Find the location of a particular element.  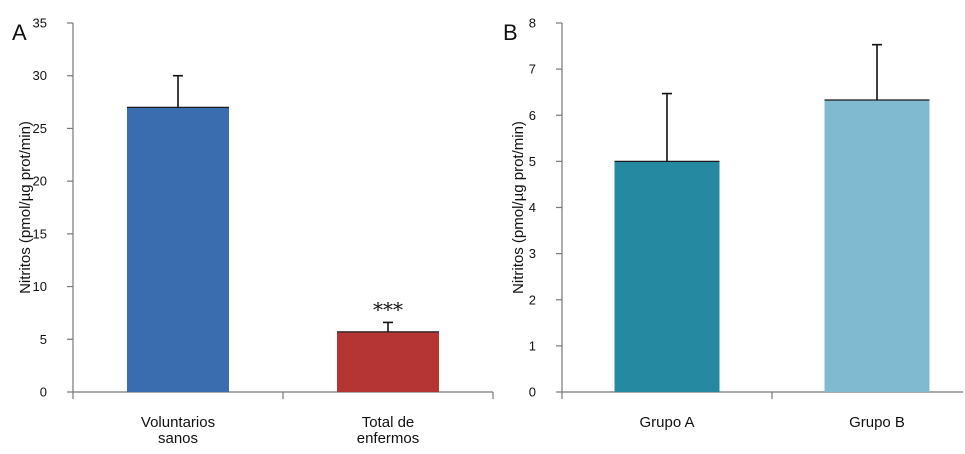

x-tick-label: sanos is located at coordinates (178, 438).